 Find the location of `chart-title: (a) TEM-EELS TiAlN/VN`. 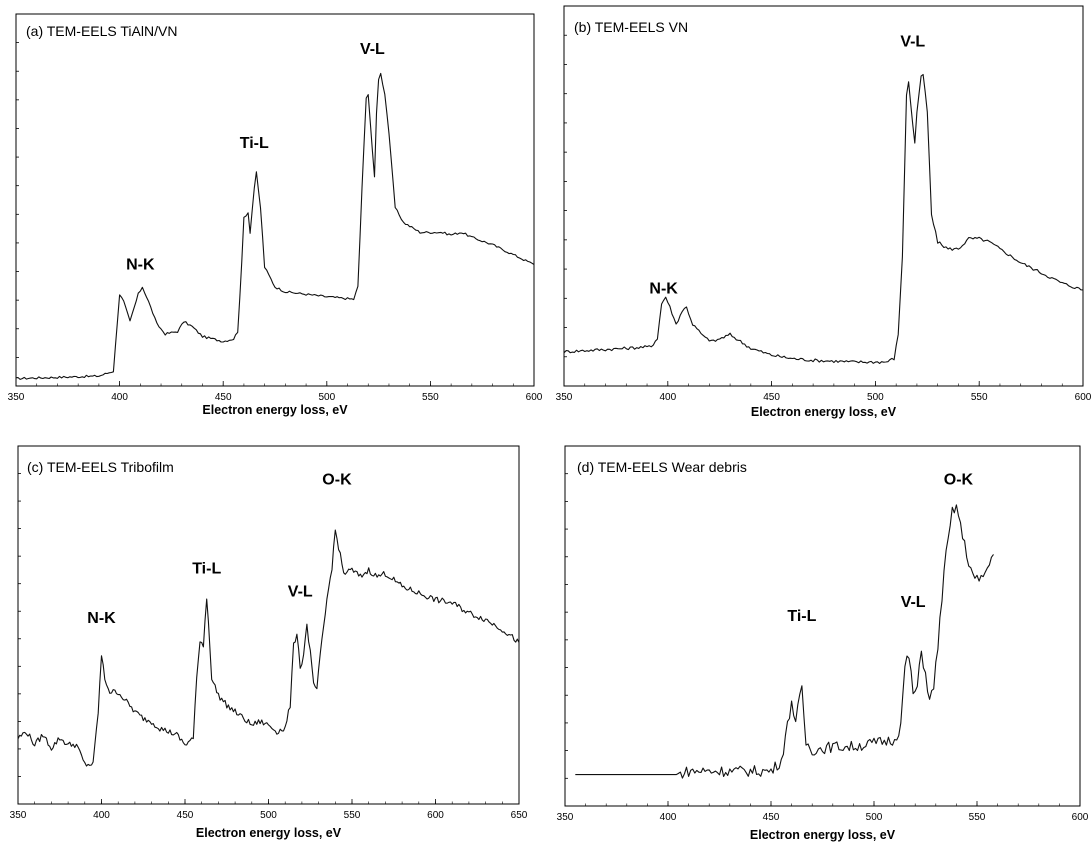

chart-title: (a) TEM-EELS TiAlN/VN is located at coordinates (101, 31).